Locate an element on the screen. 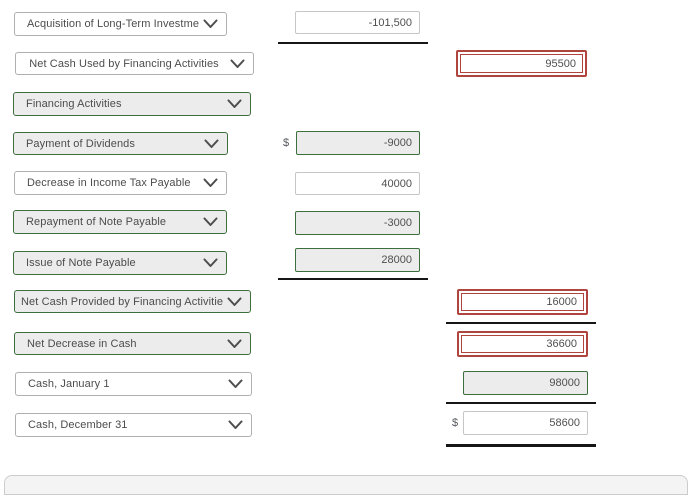 The width and height of the screenshot is (690, 495). amount-input-row1: -101,500 is located at coordinates (357, 22).